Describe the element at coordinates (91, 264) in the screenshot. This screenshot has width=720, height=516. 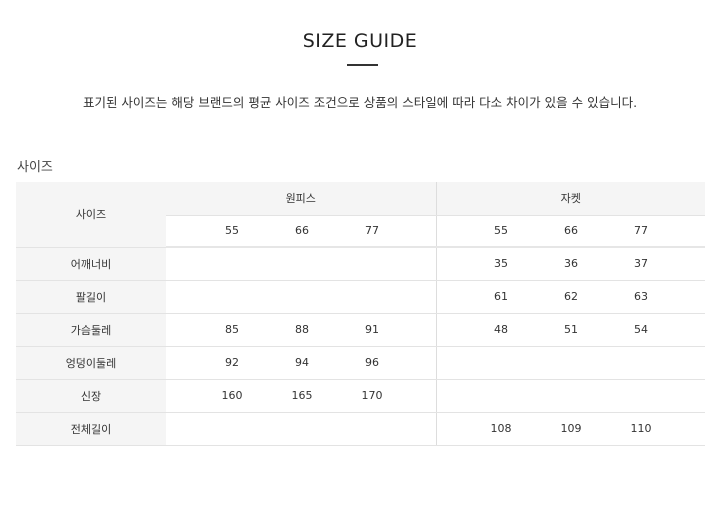
I see `row-label: 어깨너비` at that location.